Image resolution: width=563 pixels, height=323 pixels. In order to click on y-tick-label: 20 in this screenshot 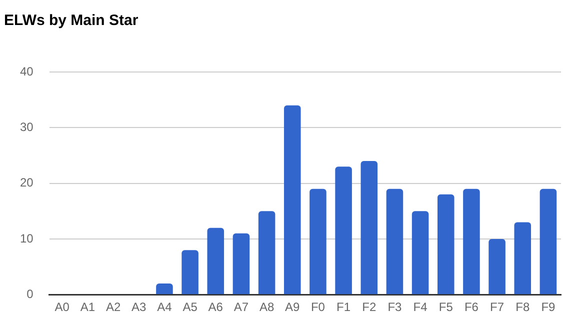, I will do `click(27, 183)`.